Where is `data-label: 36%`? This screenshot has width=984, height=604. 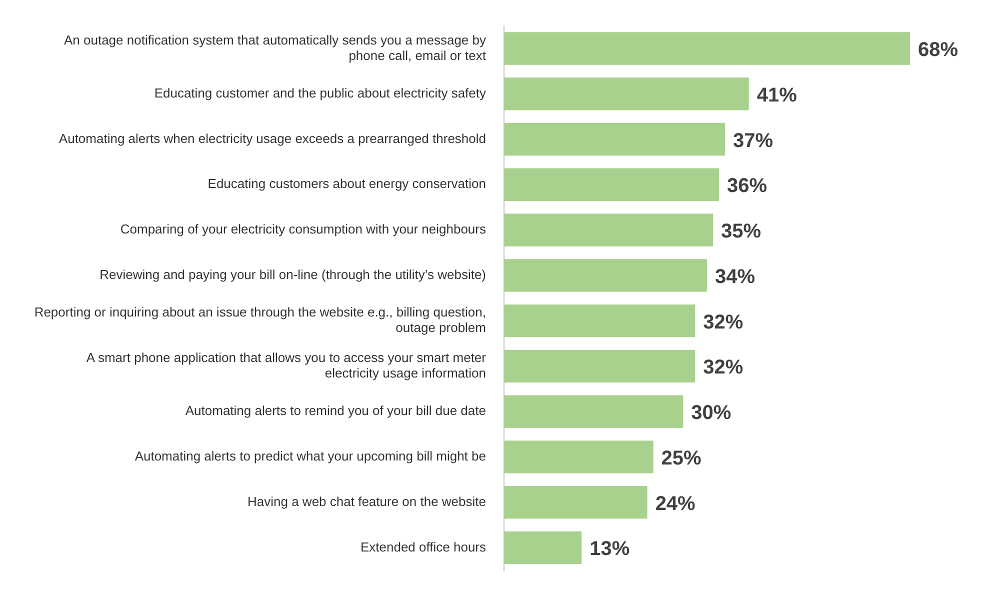 data-label: 36% is located at coordinates (747, 186).